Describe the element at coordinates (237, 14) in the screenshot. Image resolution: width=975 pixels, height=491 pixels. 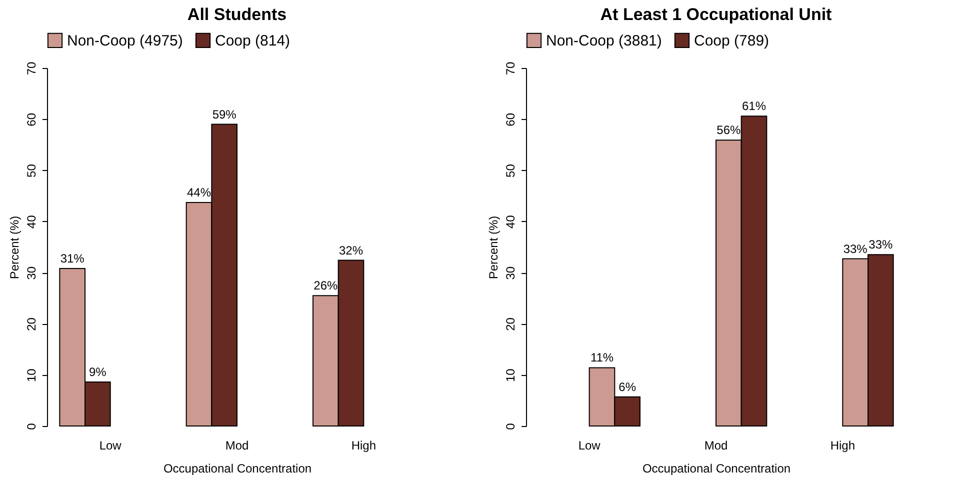
I see `chart-title: All Students` at that location.